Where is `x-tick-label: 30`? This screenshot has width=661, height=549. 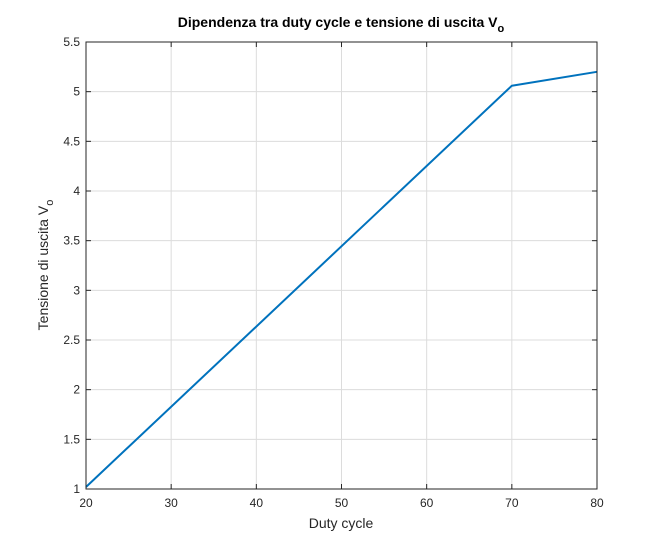
x-tick-label: 30 is located at coordinates (171, 503).